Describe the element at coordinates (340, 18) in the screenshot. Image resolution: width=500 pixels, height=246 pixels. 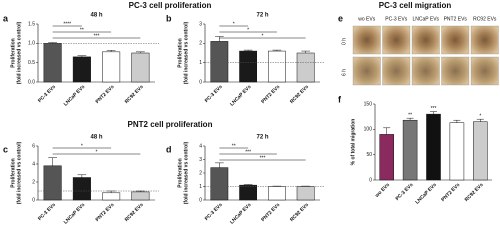
I see `panel-letter: e` at that location.